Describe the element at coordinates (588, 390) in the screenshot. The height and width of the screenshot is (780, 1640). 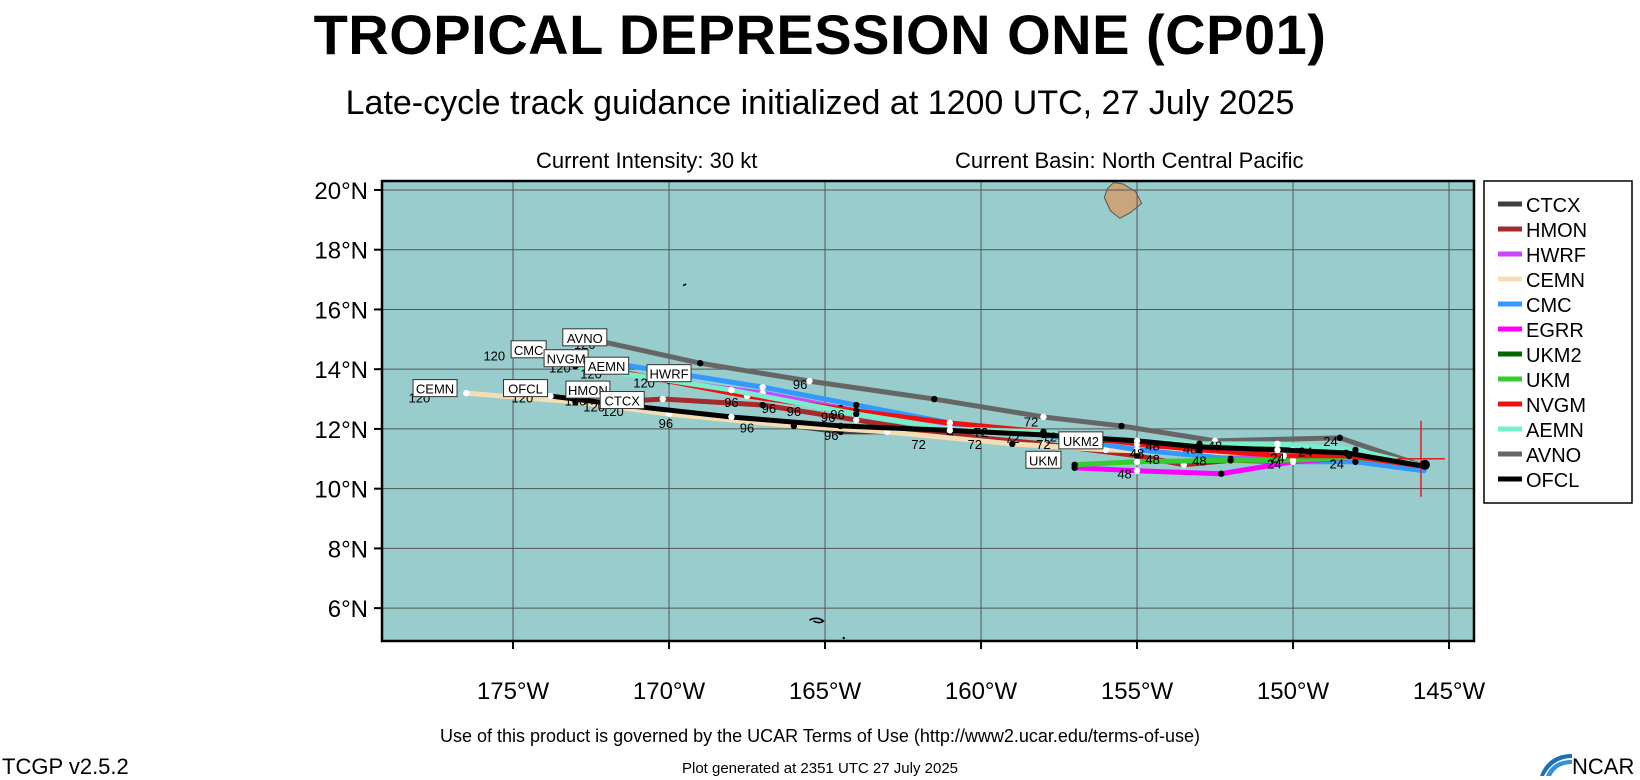
I see `track-end-label-text: HMON` at that location.